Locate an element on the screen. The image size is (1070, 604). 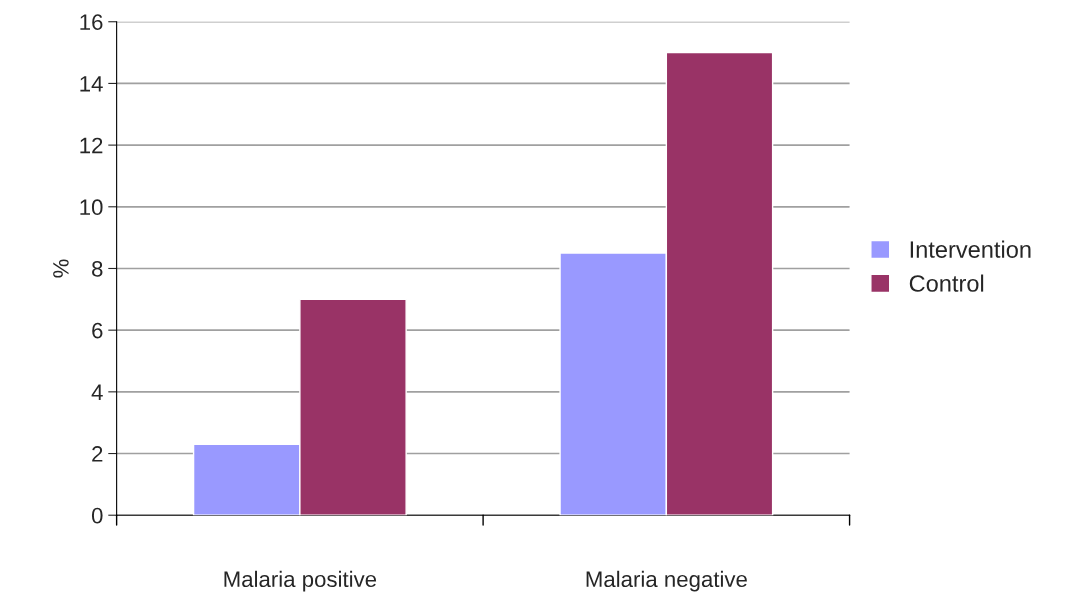
y-tick-label: 12 is located at coordinates (91, 145).